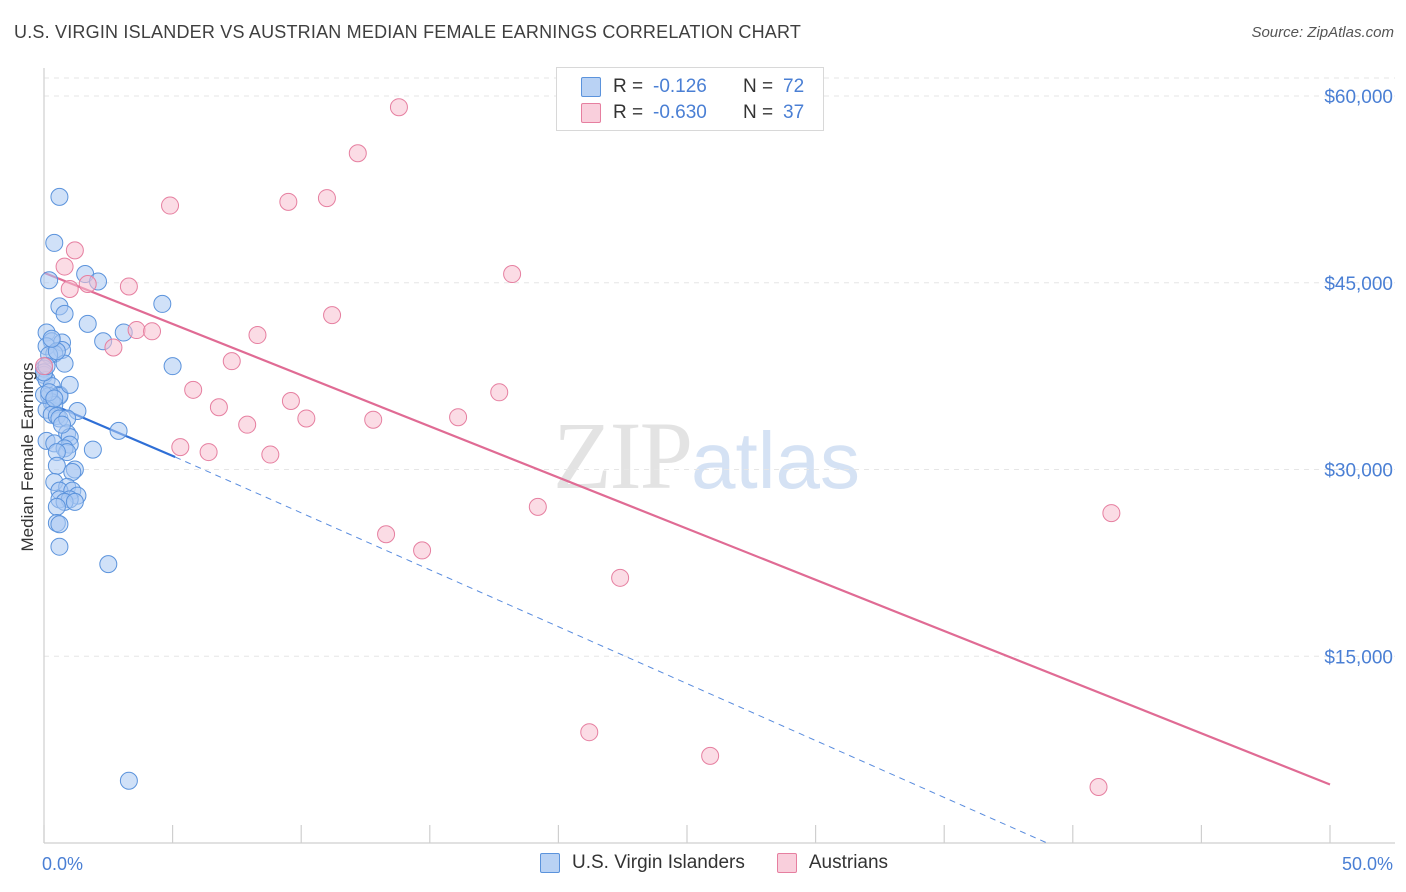 The image size is (1406, 892). I want to click on y-tick-label: $15,000, so click(1358, 657).